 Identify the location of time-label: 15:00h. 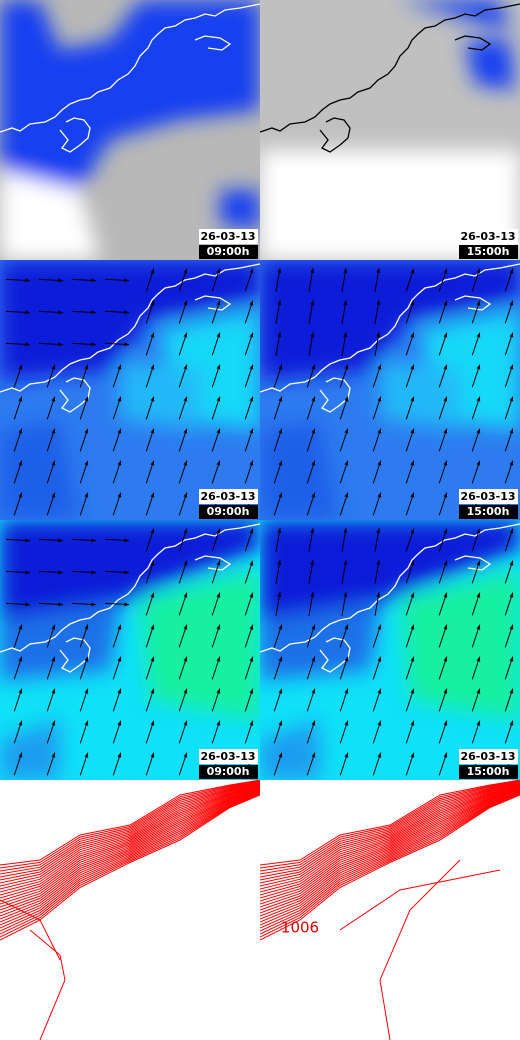
(488, 251).